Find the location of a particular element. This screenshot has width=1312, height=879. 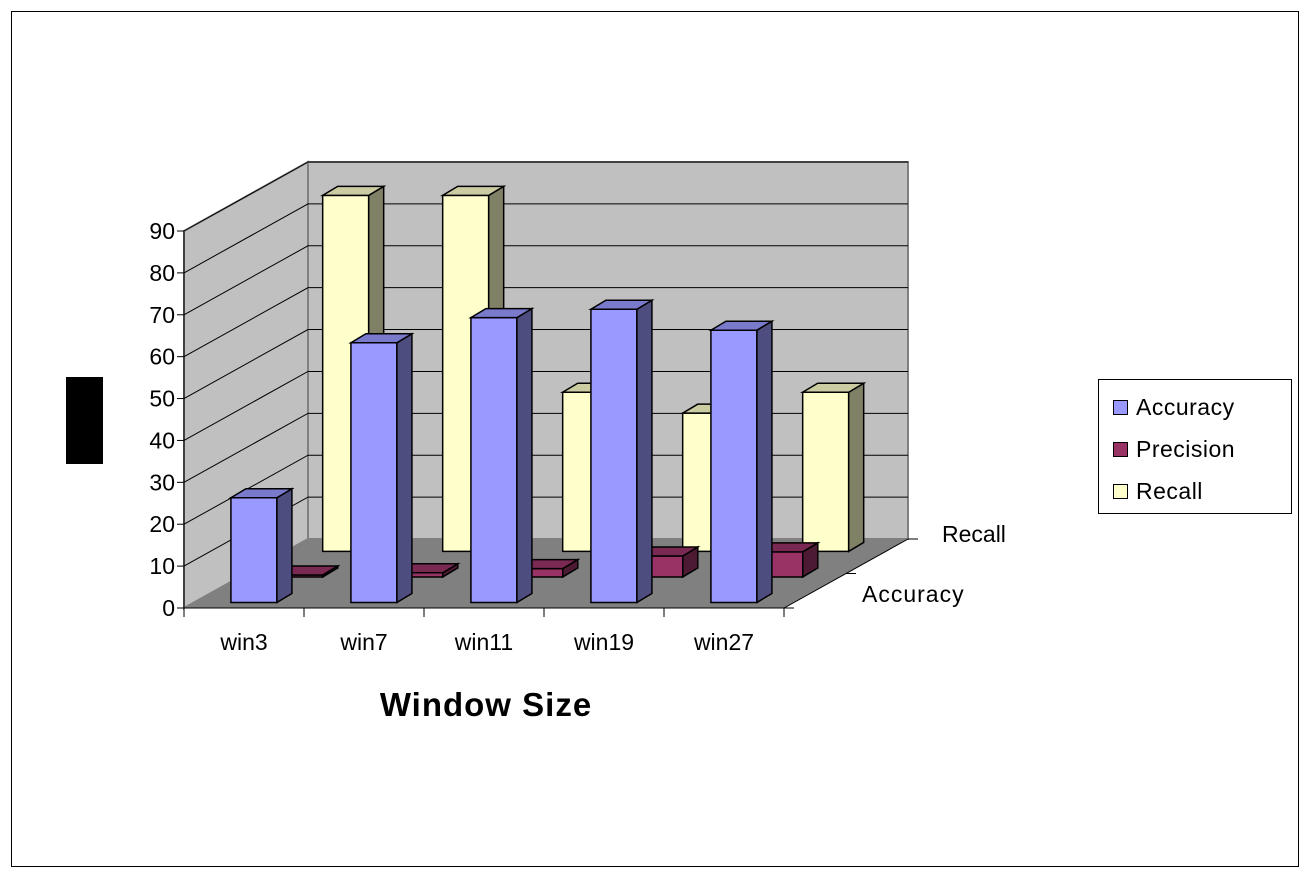

bar-accuracy-win11 is located at coordinates (501, 455).